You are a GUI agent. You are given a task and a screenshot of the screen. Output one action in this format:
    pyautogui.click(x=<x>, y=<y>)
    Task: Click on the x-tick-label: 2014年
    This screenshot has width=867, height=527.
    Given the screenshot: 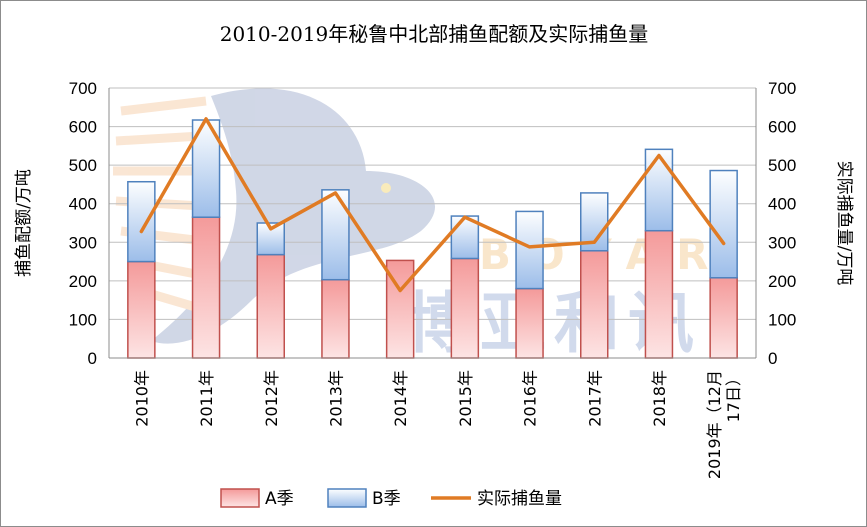 What is the action you would take?
    pyautogui.click(x=400, y=398)
    